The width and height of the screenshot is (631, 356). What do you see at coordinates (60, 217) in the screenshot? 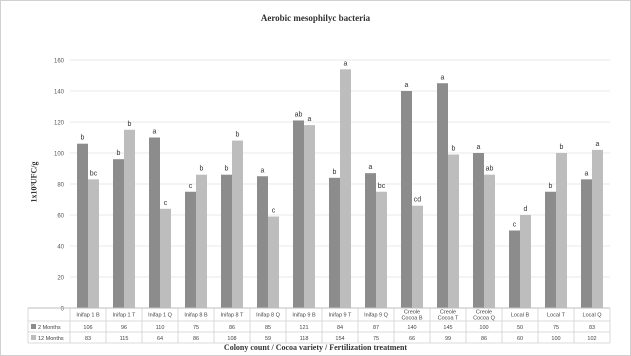
I see `y-tick-label: 60` at bounding box center [60, 217].